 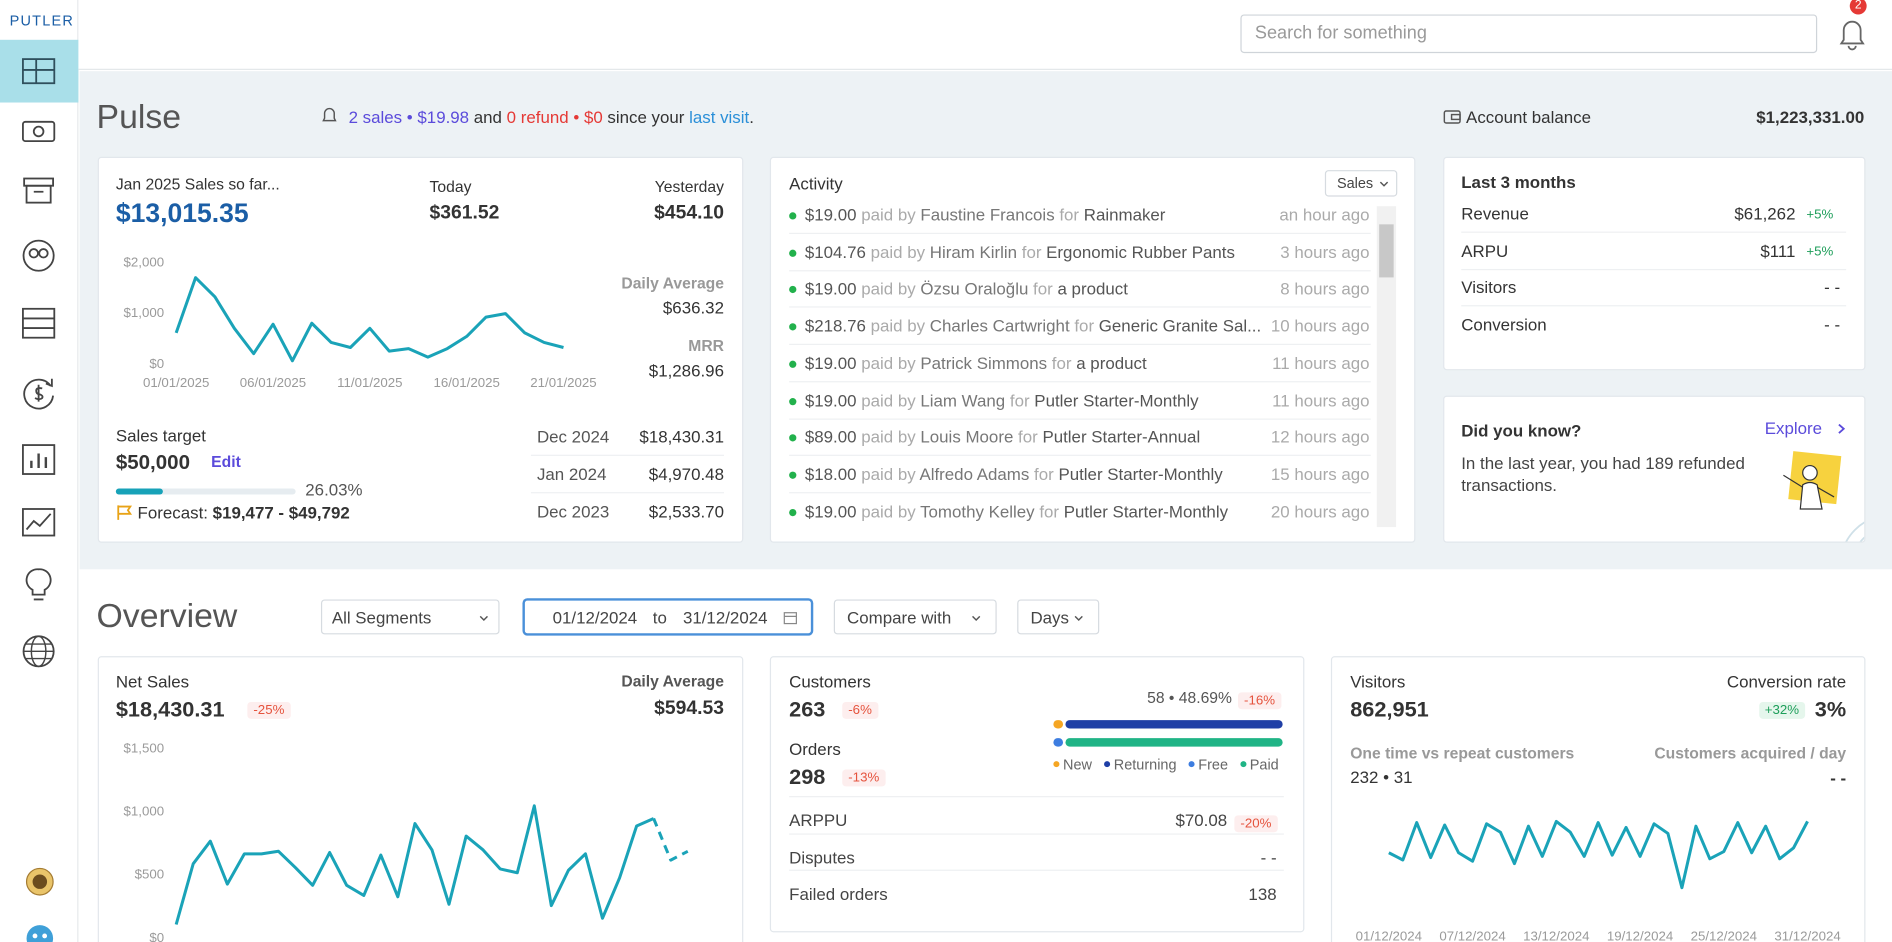 I want to click on metric-label: Disputes, so click(x=822, y=857).